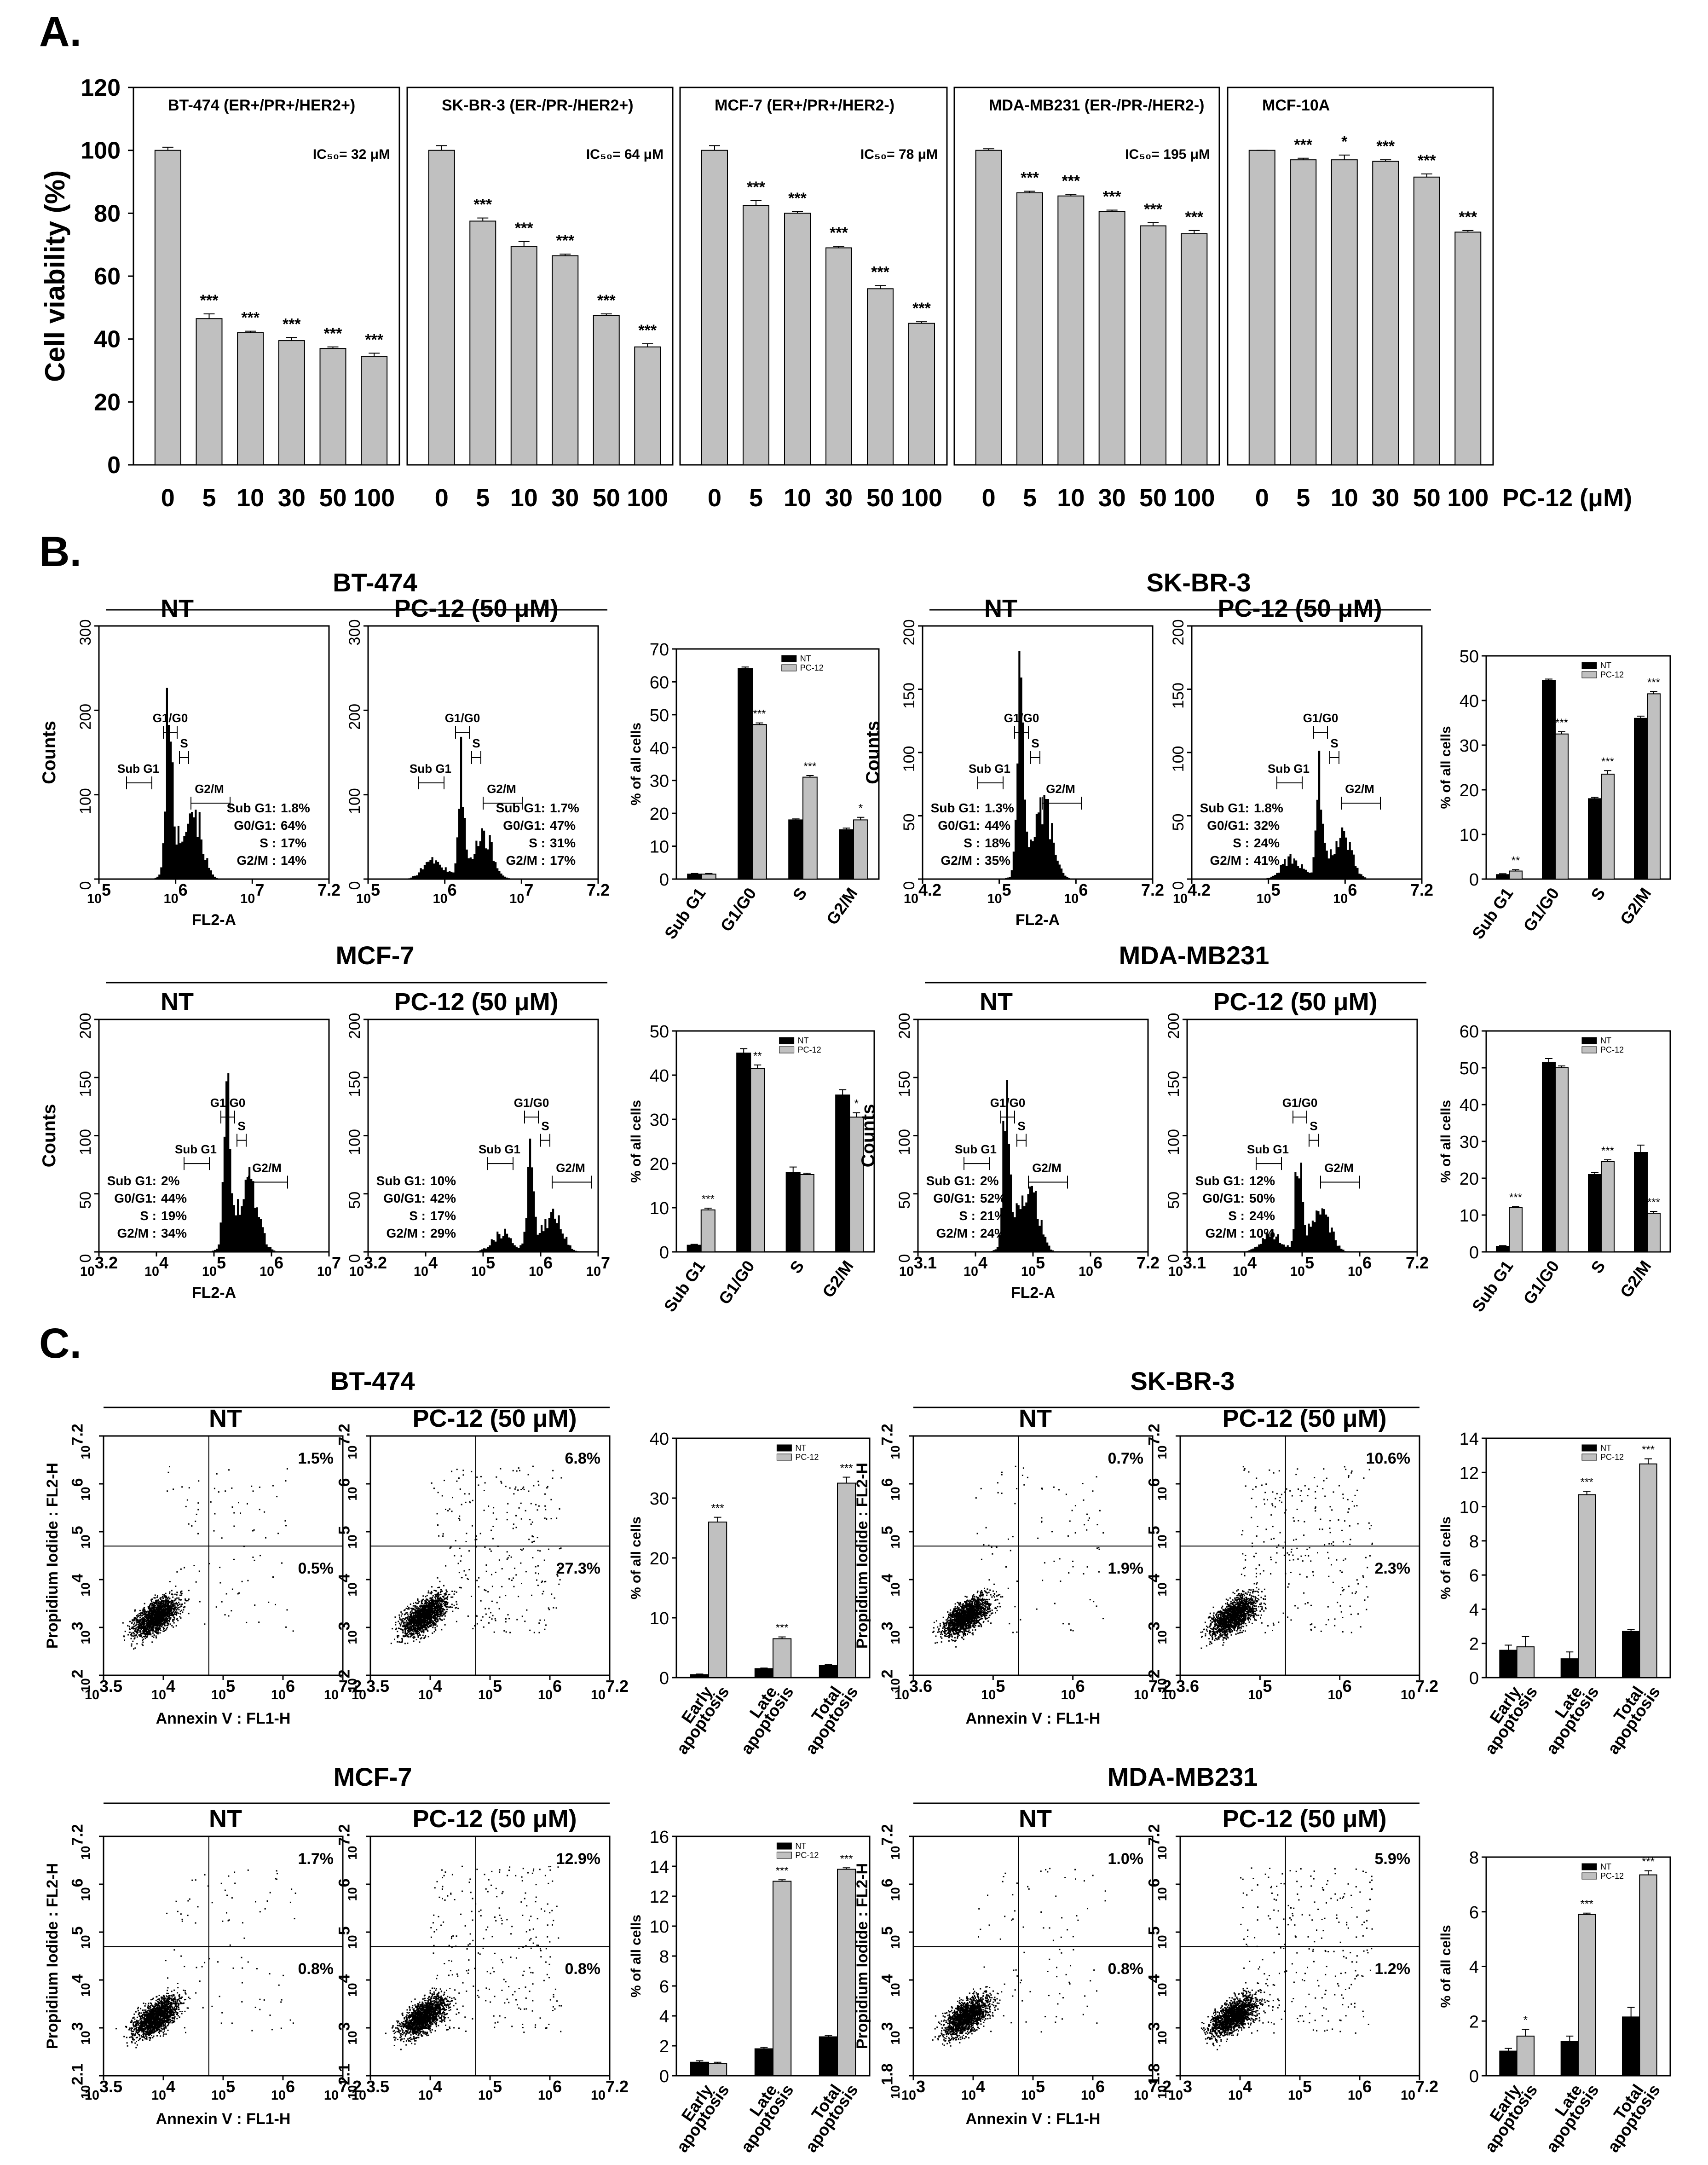 Image resolution: width=1708 pixels, height=2165 pixels. I want to click on gate-label: G2/M, so click(209, 789).